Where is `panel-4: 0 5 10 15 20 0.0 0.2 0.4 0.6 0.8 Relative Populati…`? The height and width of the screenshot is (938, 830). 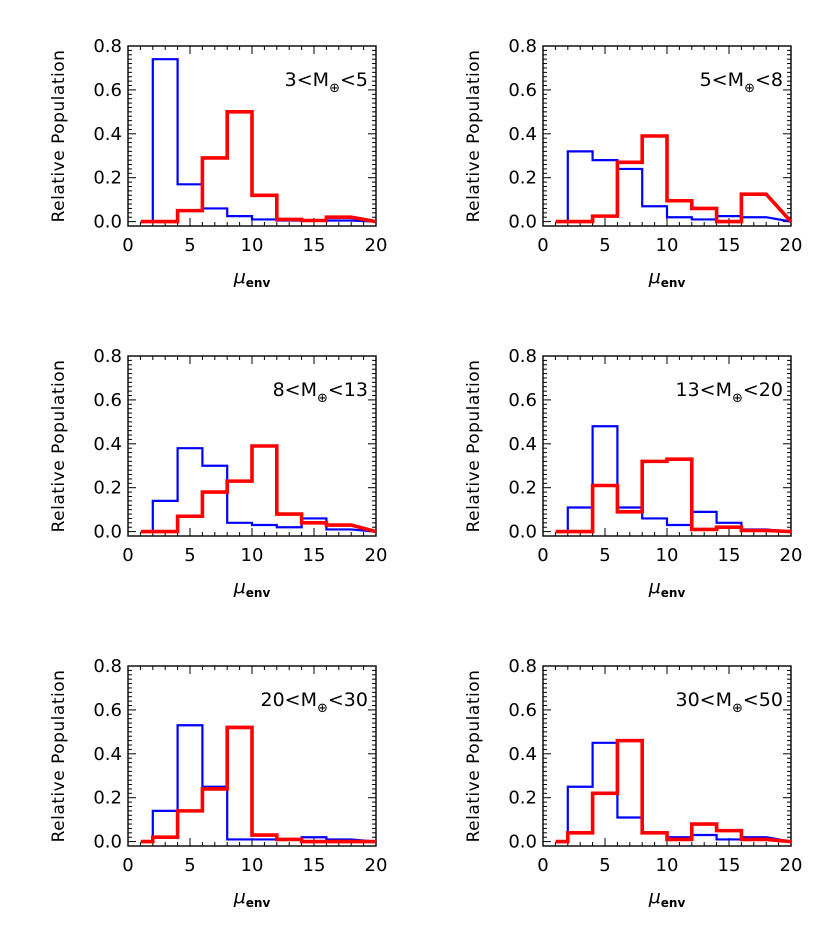
panel-4: 0 5 10 15 20 0.0 0.2 0.4 0.6 0.8 Relative Populati… is located at coordinates (633, 473).